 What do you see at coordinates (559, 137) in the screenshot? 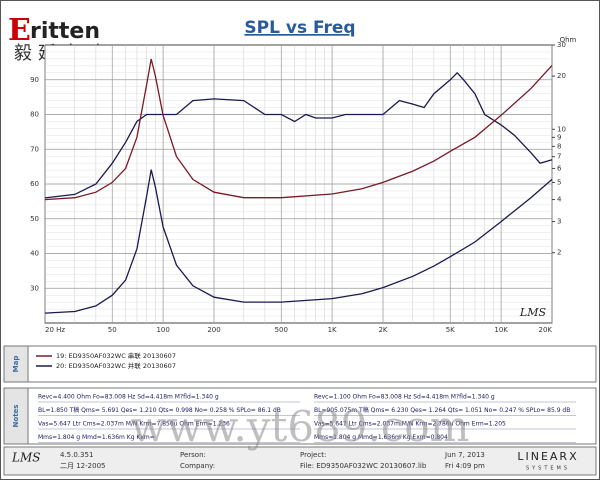
I see `y2-tick-label: 9` at bounding box center [559, 137].